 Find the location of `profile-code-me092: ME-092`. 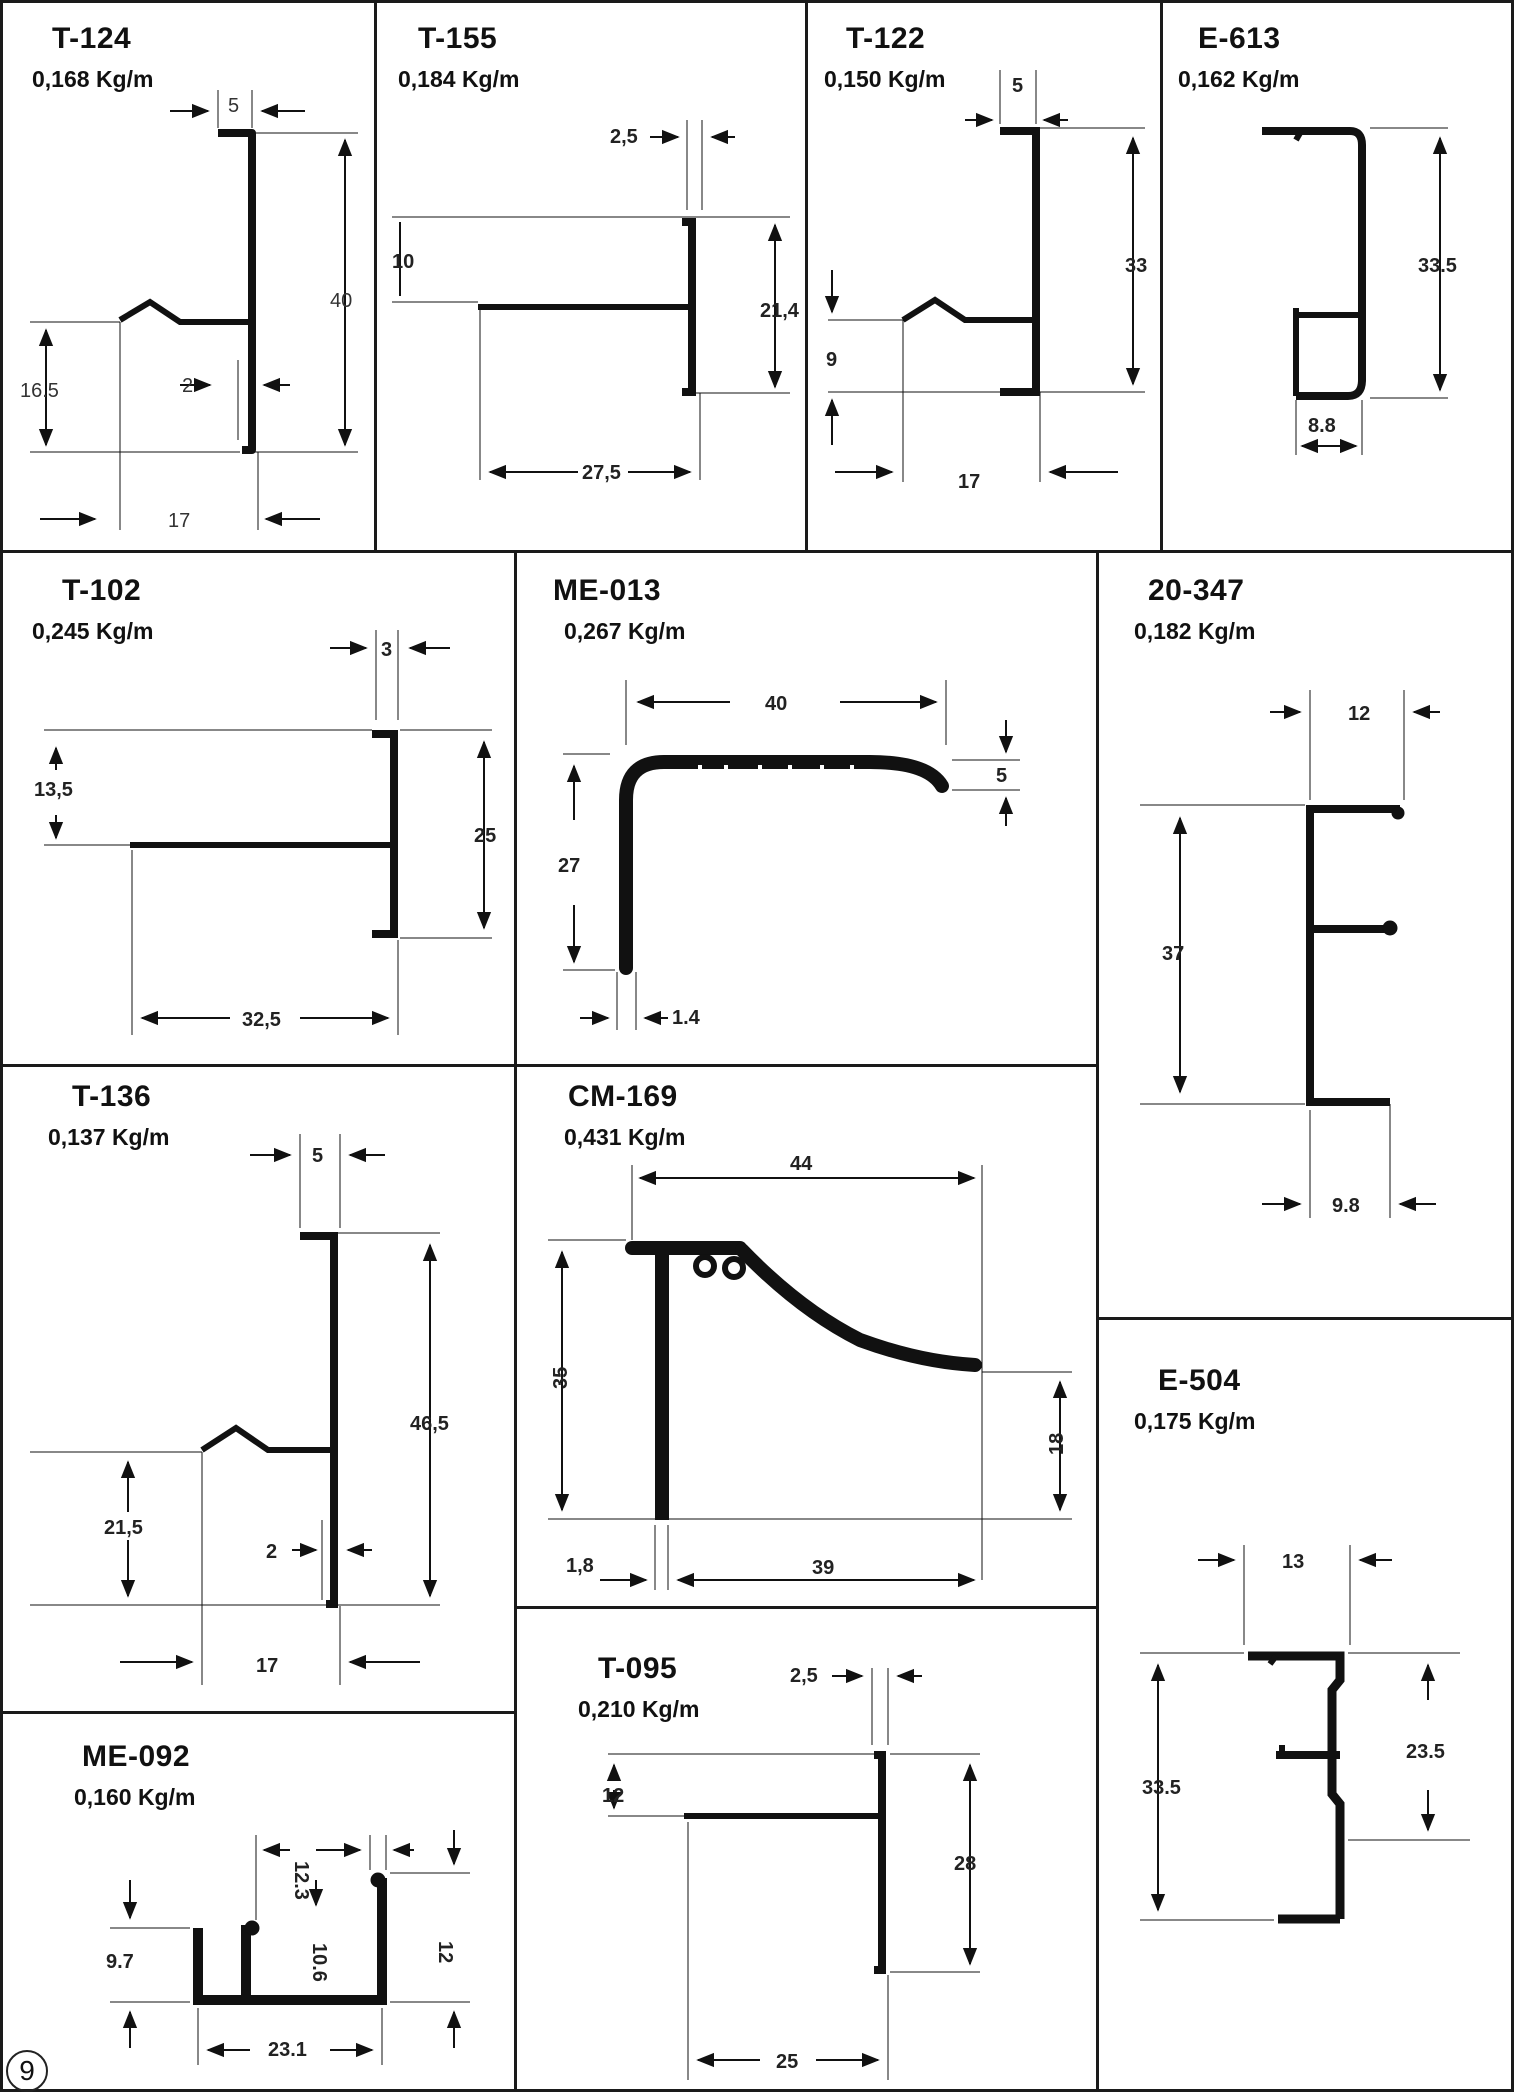

profile-code-me092: ME-092 is located at coordinates (136, 1756).